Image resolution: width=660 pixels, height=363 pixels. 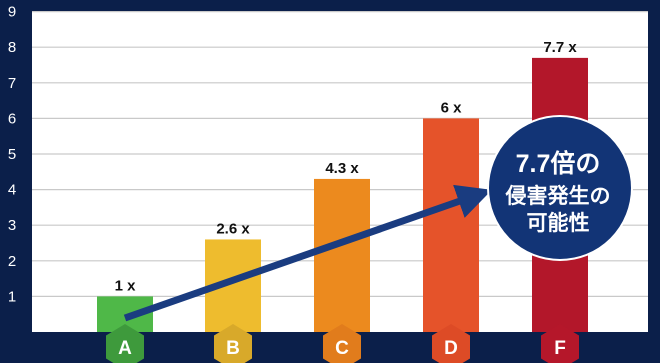 What do you see at coordinates (560, 47) in the screenshot?
I see `data-label: 7.7 x` at bounding box center [560, 47].